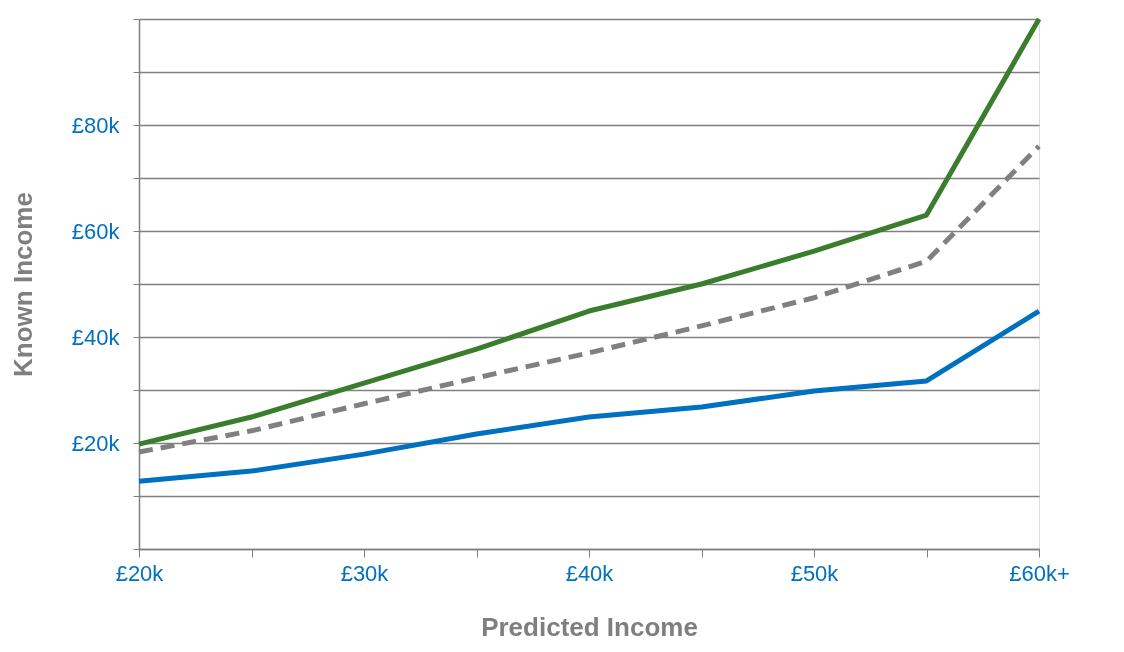  What do you see at coordinates (22, 284) in the screenshot?
I see `y-axis-title: Known Income` at bounding box center [22, 284].